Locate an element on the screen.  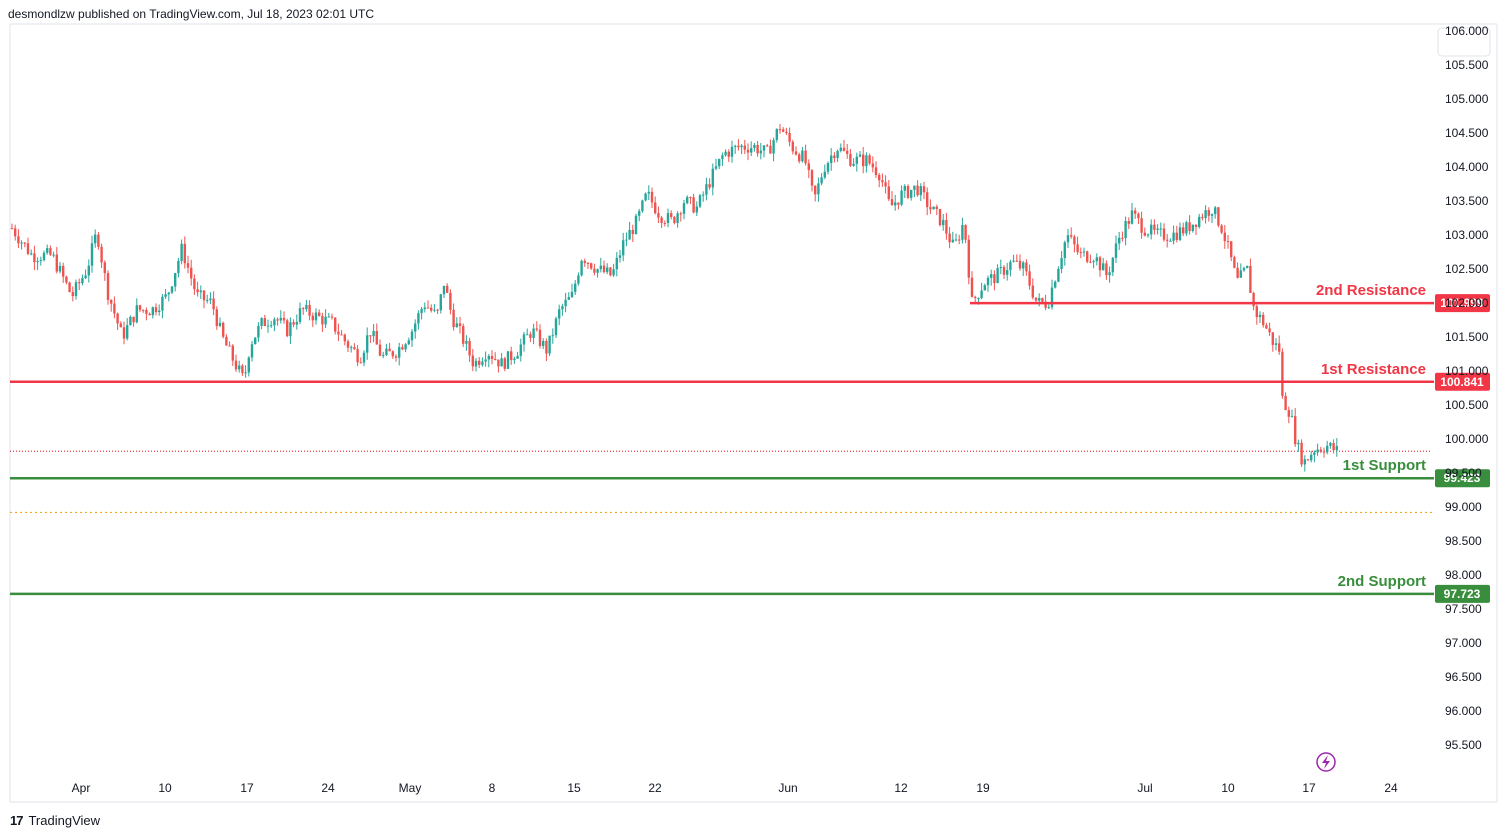
dotted-lines is located at coordinates (721, 482).